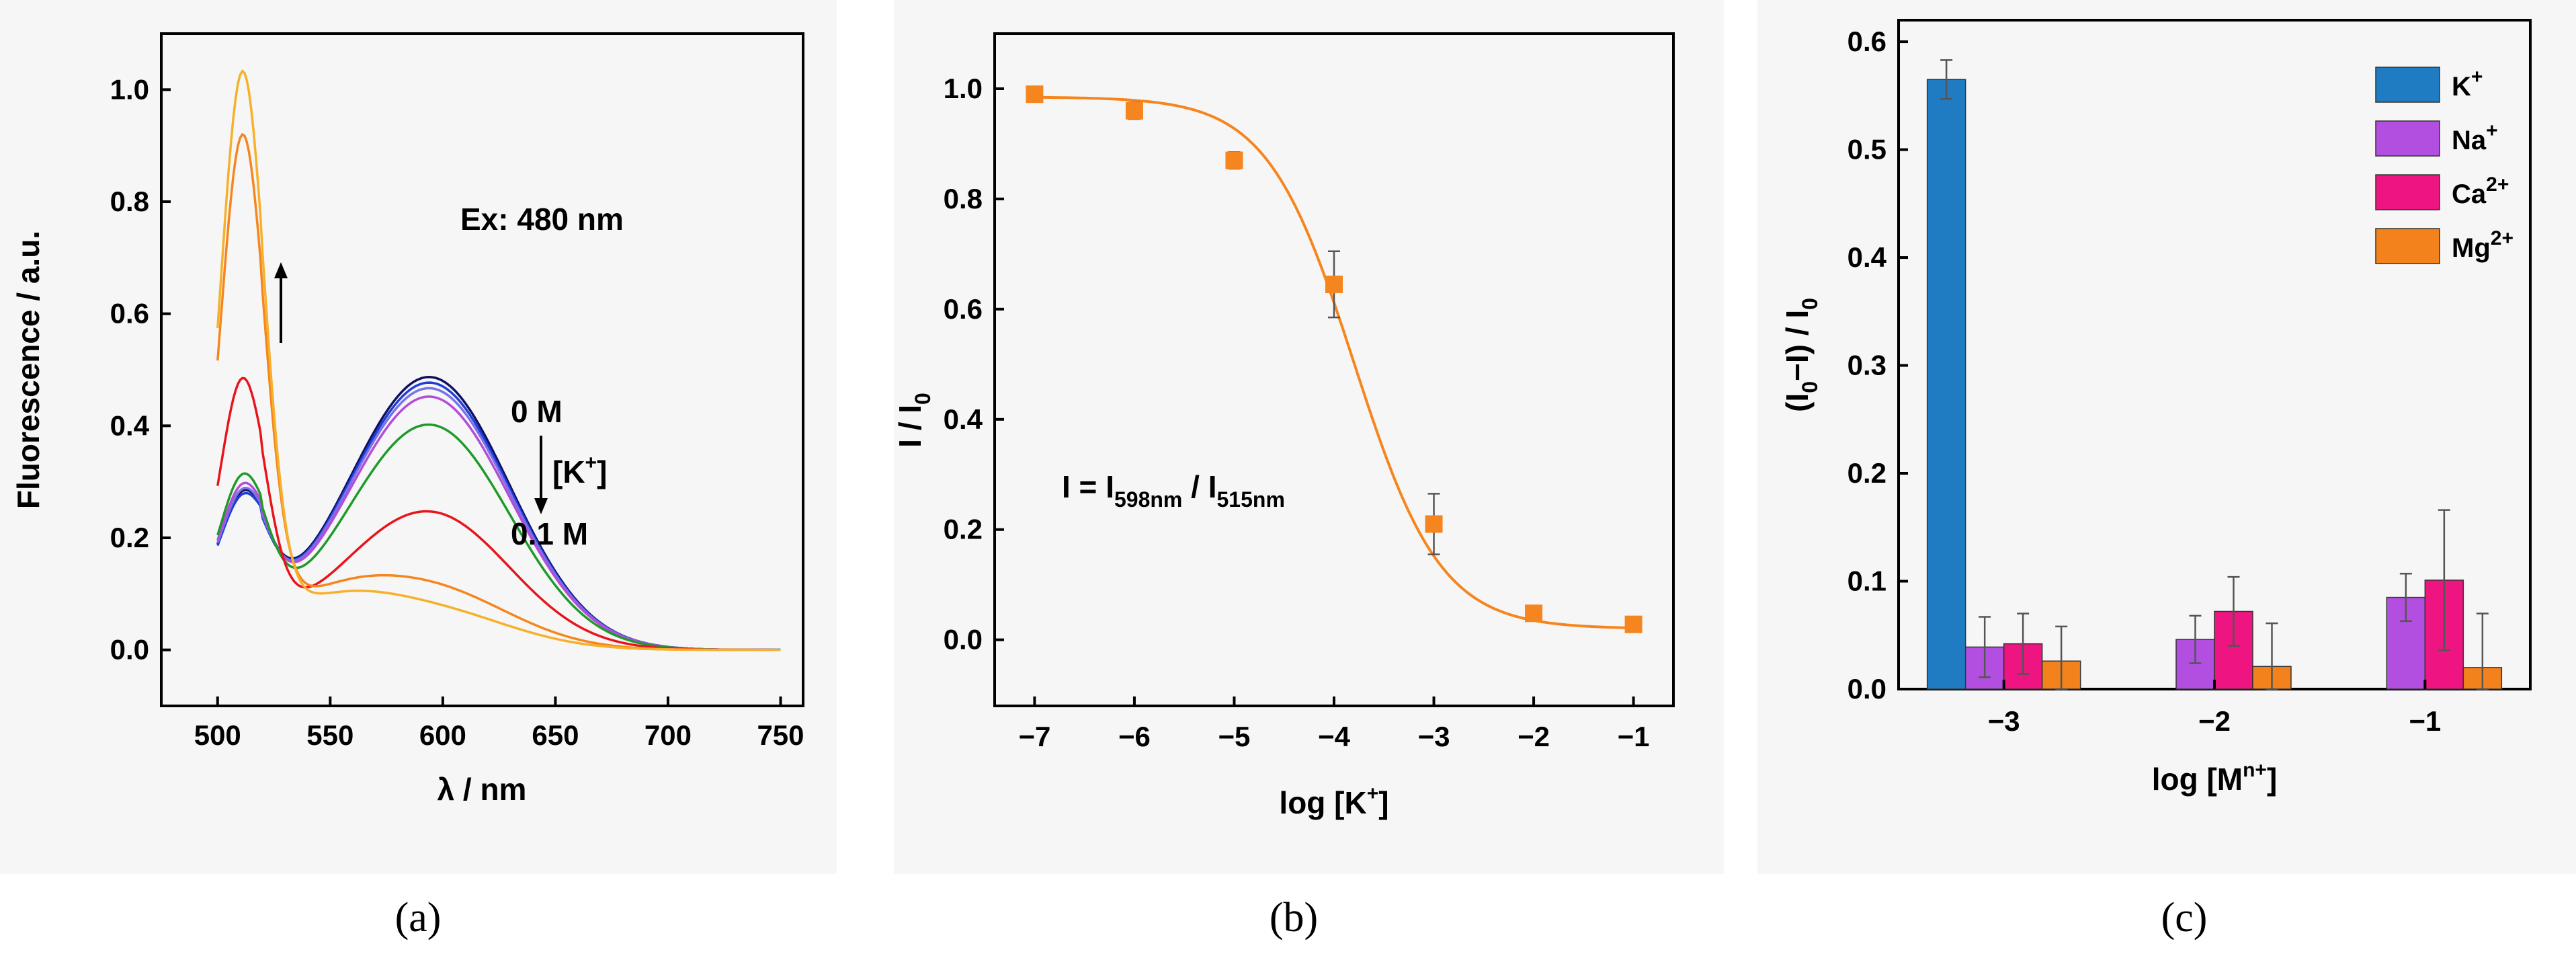 Image resolution: width=2576 pixels, height=956 pixels. I want to click on panel-c-y-tick-label: 0.0, so click(1866, 689).